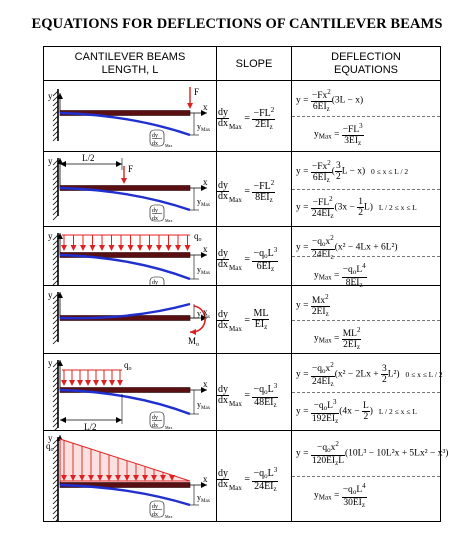 This screenshot has width=474, height=542. I want to click on numerator: Mx2, so click(320, 300).